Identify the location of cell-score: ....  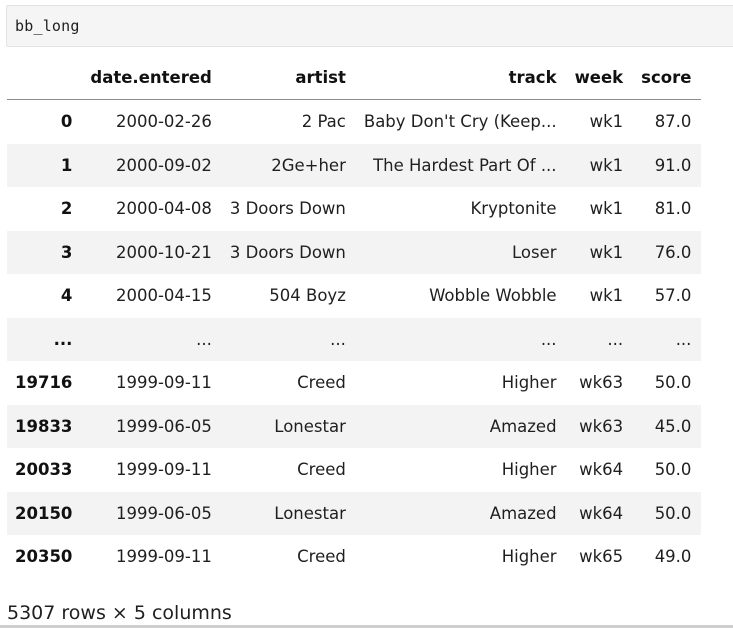
(683, 339).